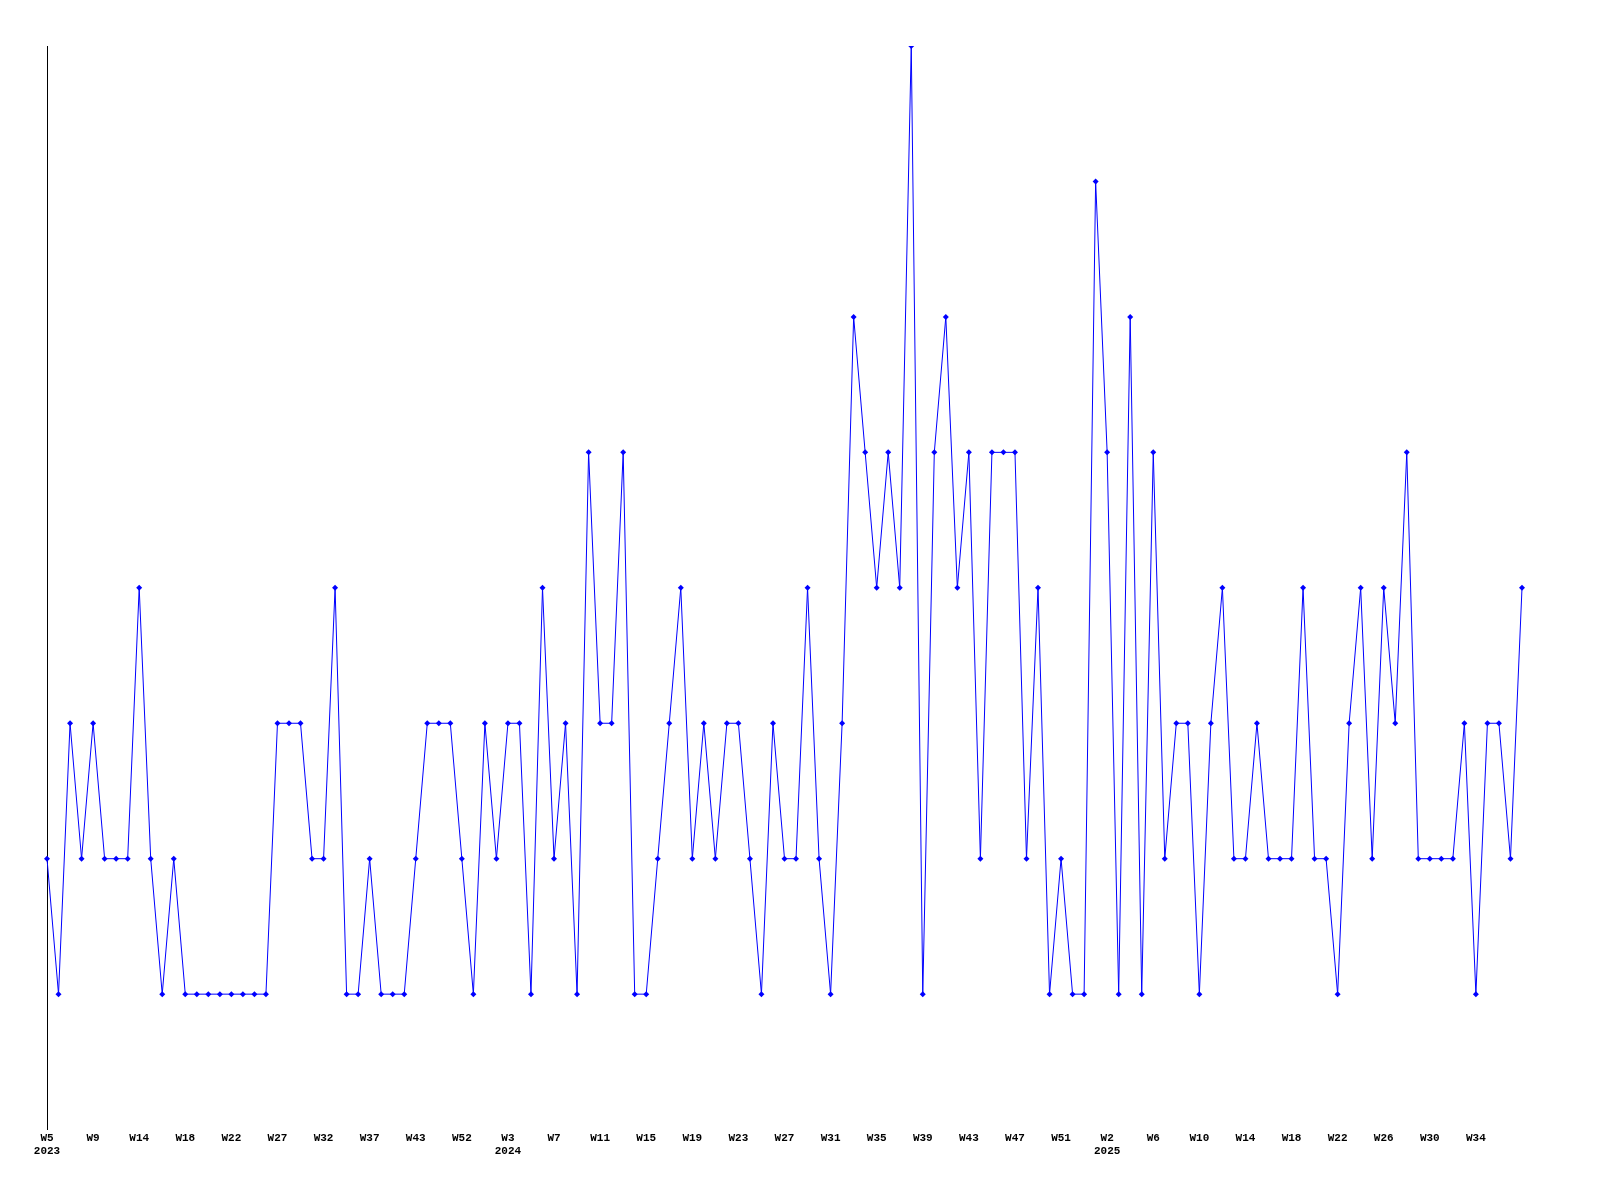 This screenshot has width=1600, height=1200. I want to click on x-tick-label: W32, so click(323, 1137).